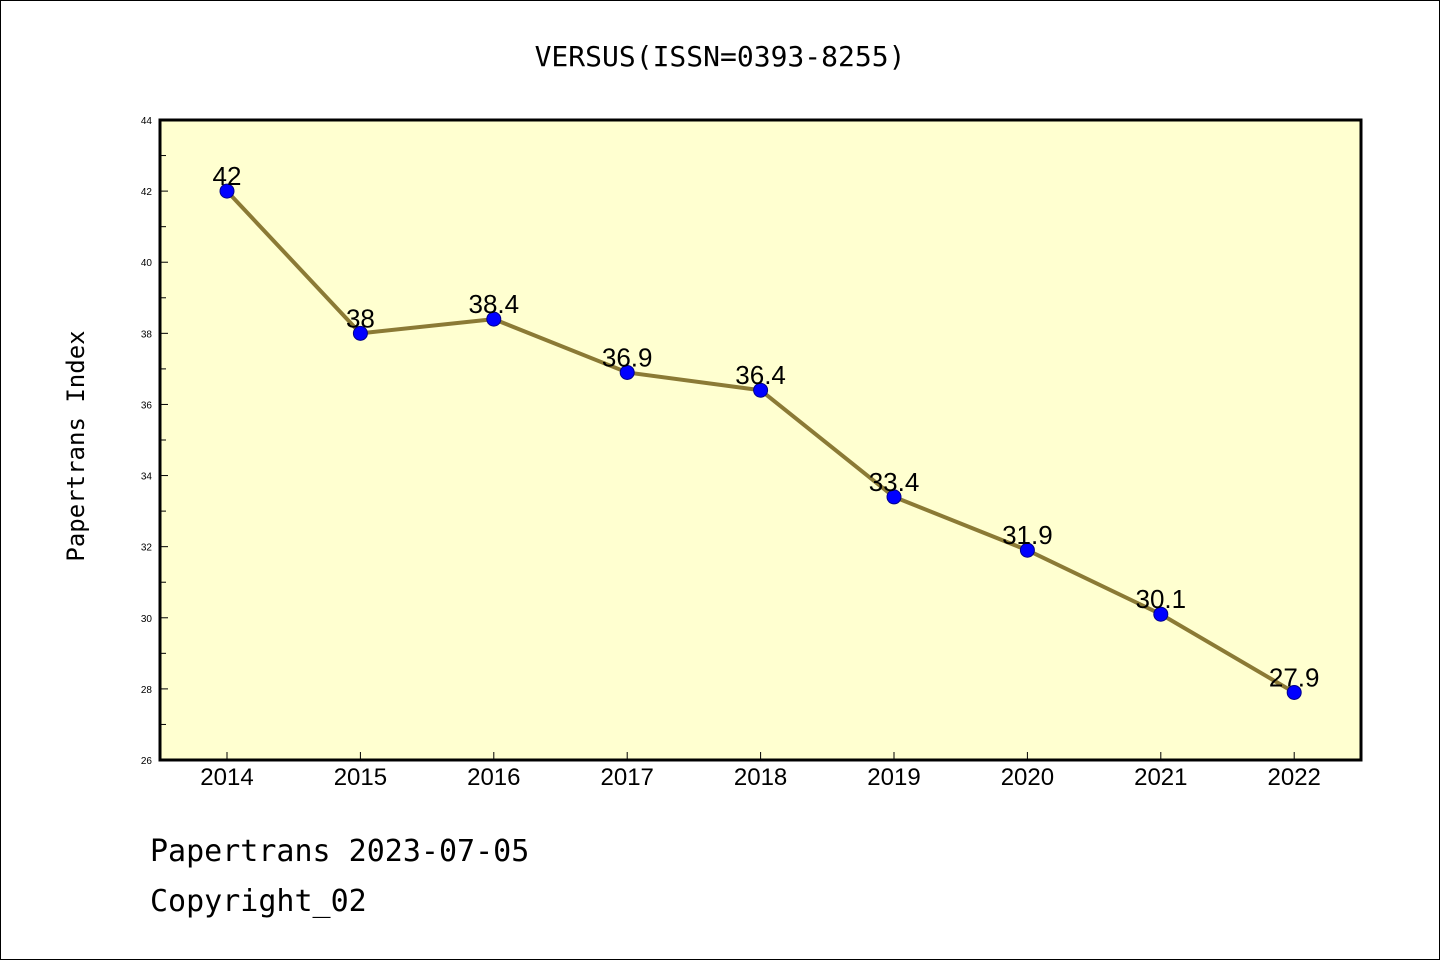  What do you see at coordinates (760, 777) in the screenshot?
I see `x-tick-label: 2018` at bounding box center [760, 777].